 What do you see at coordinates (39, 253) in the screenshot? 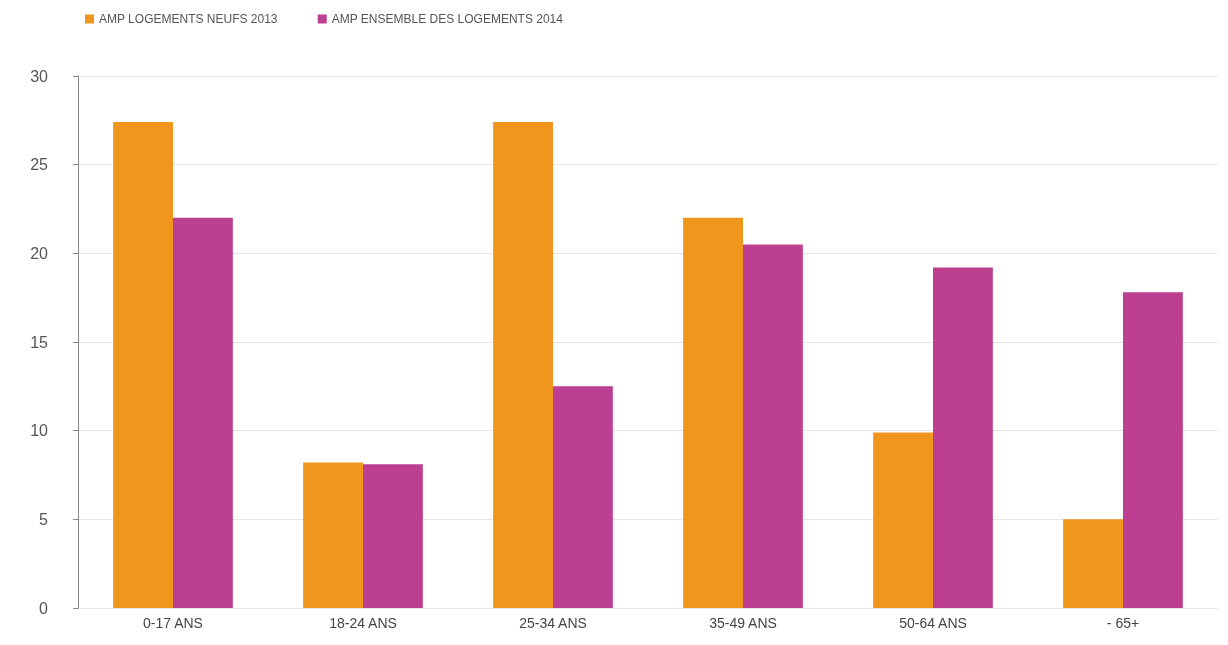
I see `y-tick-label: 20` at bounding box center [39, 253].